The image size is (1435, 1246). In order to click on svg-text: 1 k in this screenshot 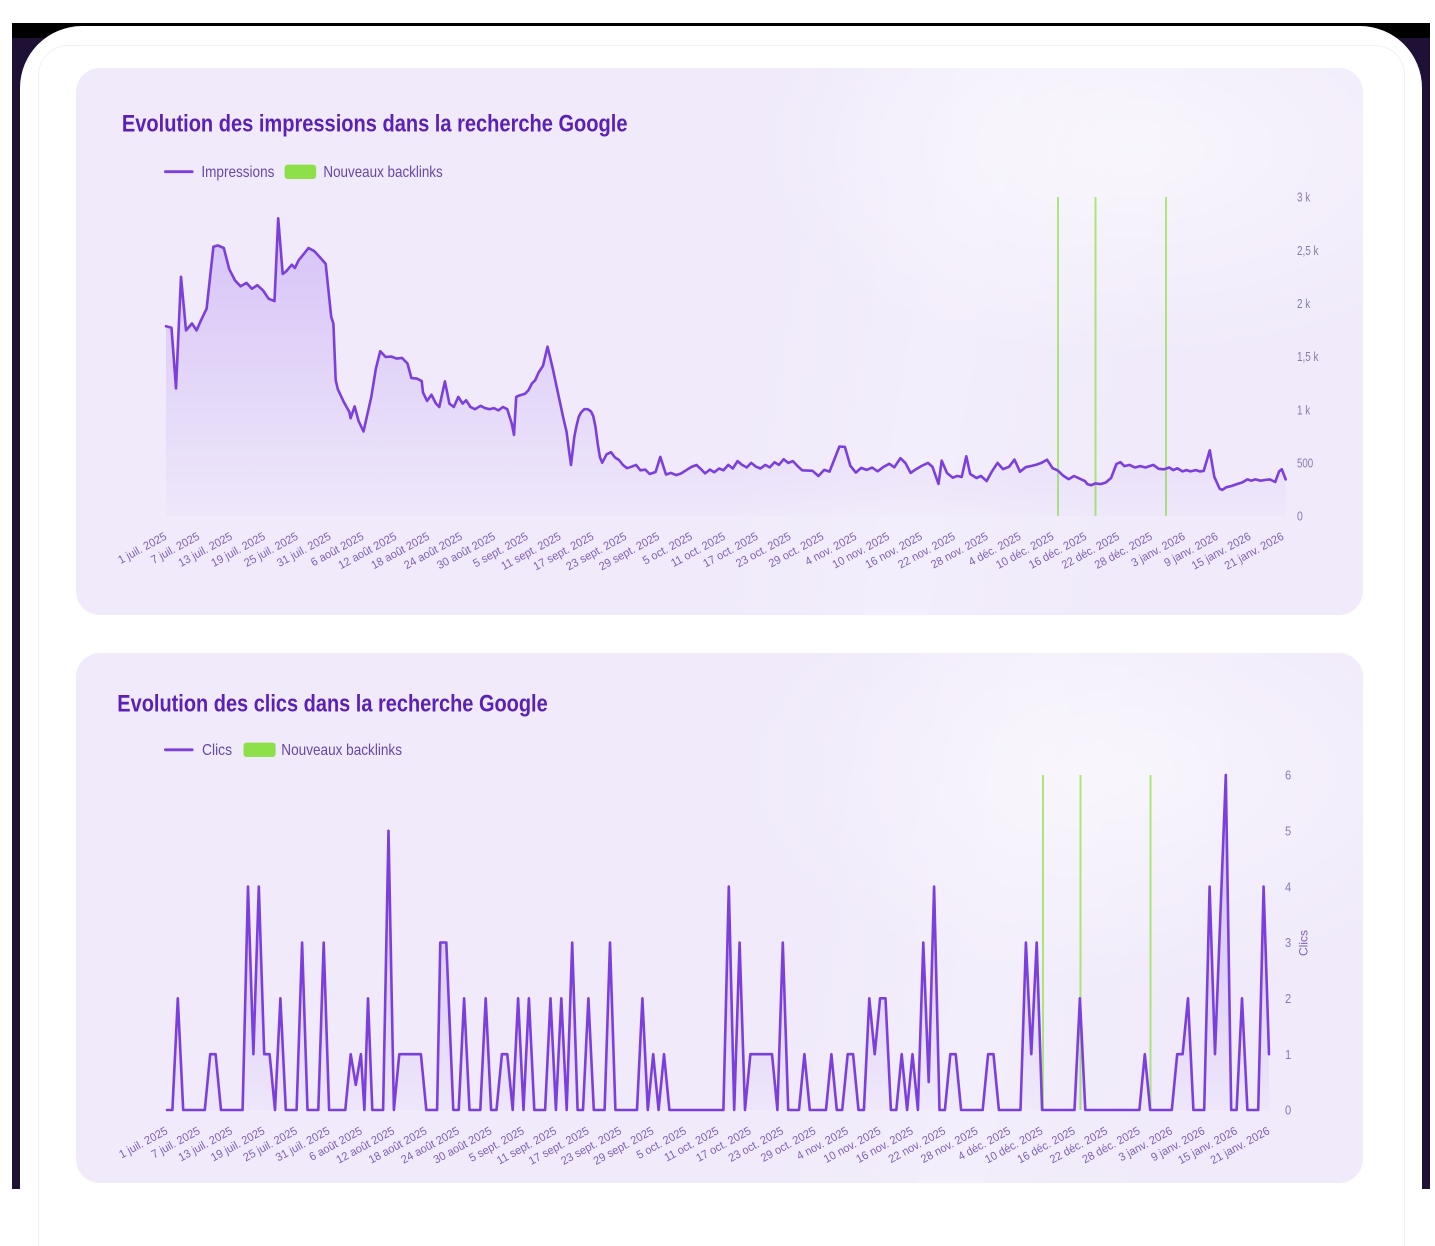, I will do `click(1304, 409)`.